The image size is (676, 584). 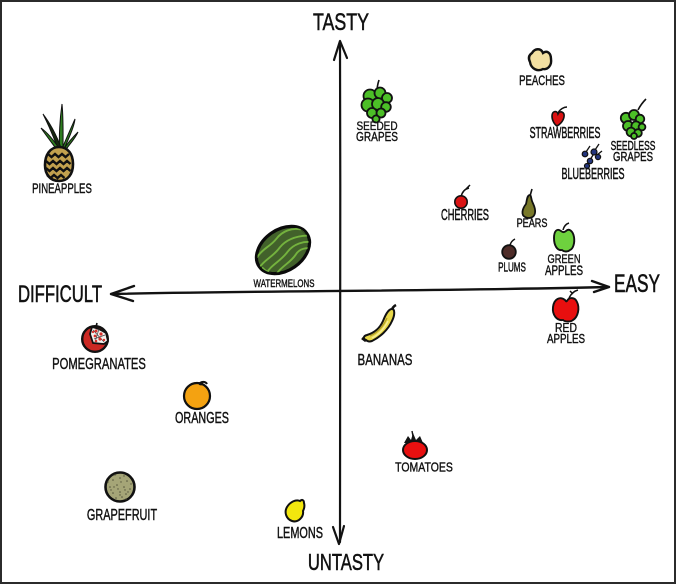 I want to click on svg-text: WATERMELONS, so click(x=284, y=284).